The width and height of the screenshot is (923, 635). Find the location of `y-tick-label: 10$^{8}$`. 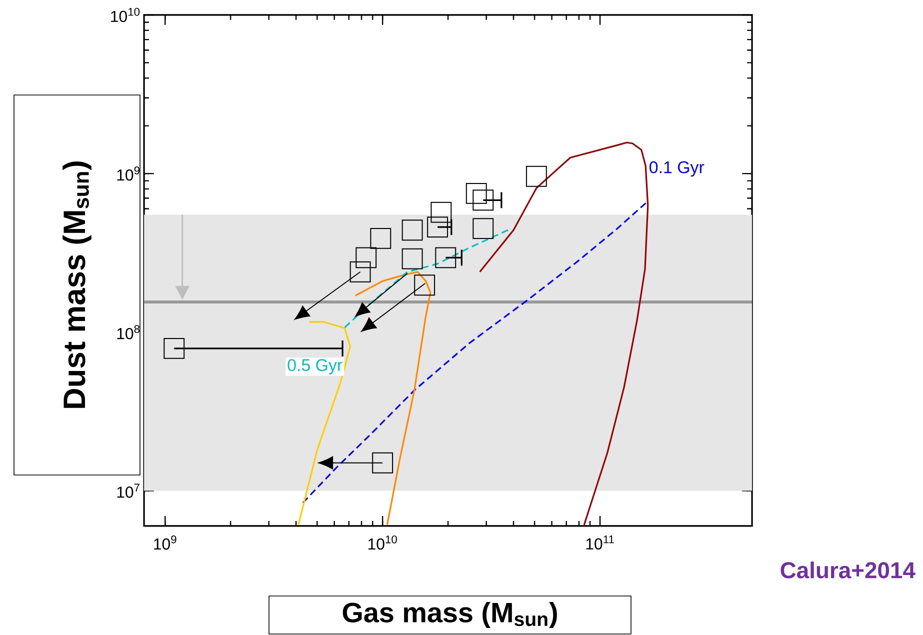

y-tick-label: 10$^{8}$ is located at coordinates (128, 332).